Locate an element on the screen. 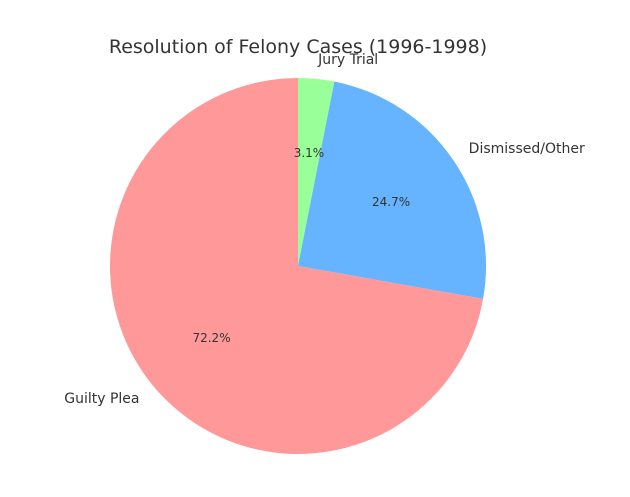 This screenshot has width=630, height=497. pie-slice-dismissed-other is located at coordinates (392, 190).